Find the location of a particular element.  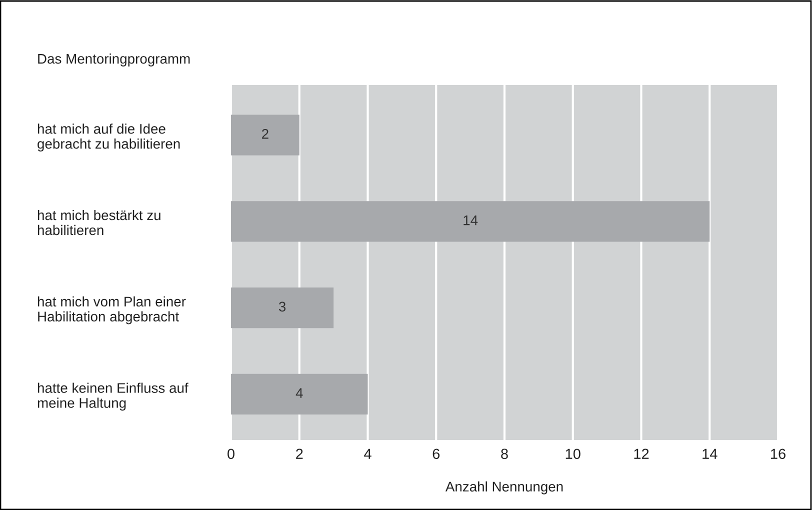

y-tick-label: hatte keinen Einfluss auf meine Haltung is located at coordinates (113, 396).